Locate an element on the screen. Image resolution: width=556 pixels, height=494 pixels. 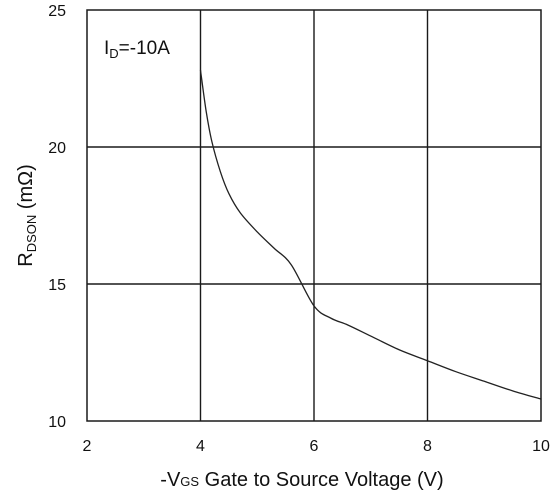
x-tick-label-8: 8 is located at coordinates (427, 446).